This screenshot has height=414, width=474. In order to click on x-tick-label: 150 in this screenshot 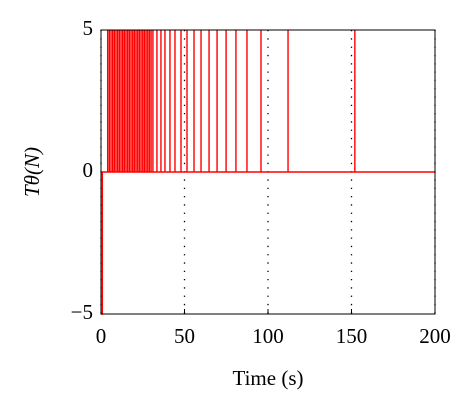, I will do `click(352, 336)`.